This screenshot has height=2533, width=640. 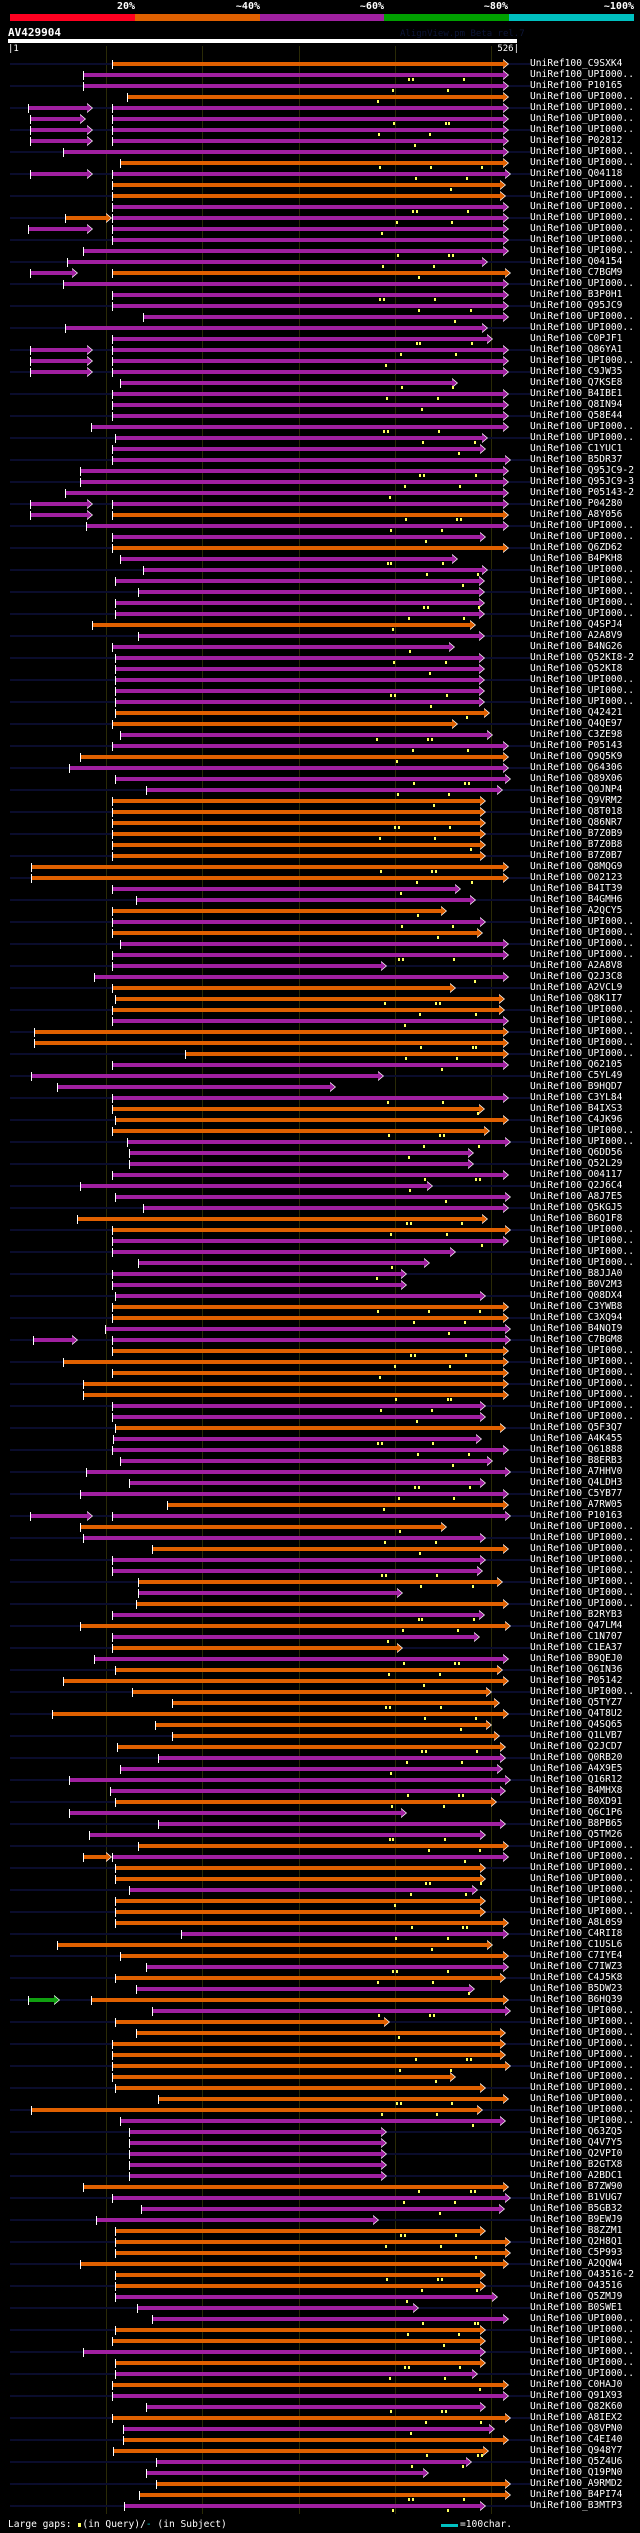 What do you see at coordinates (576, 2472) in the screenshot?
I see `hit-label: UniRef100_Q19PN0` at bounding box center [576, 2472].